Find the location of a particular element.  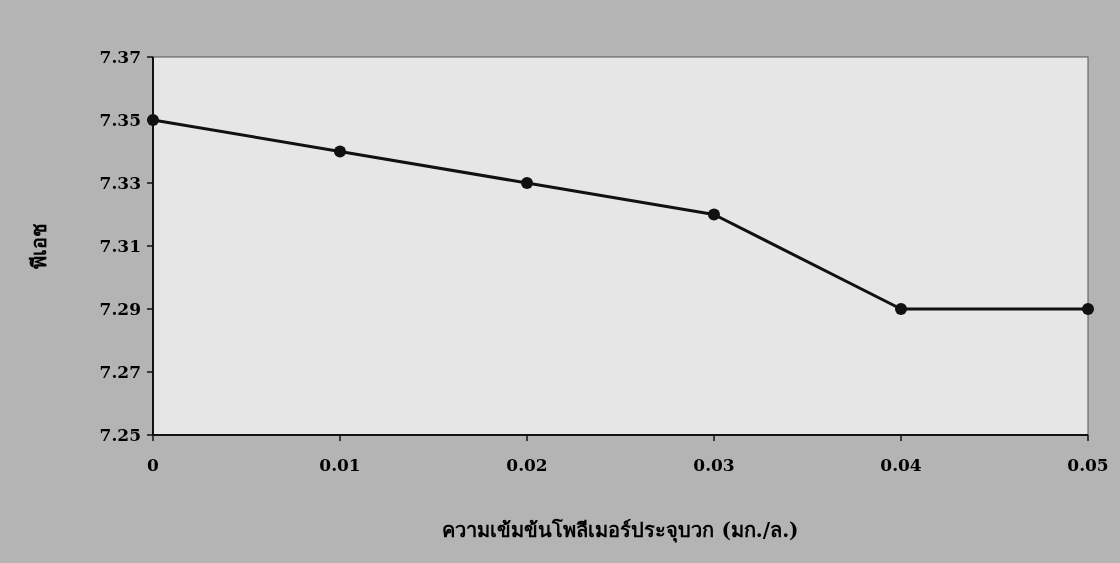

y-tick-label: 7.33 is located at coordinates (120, 183).